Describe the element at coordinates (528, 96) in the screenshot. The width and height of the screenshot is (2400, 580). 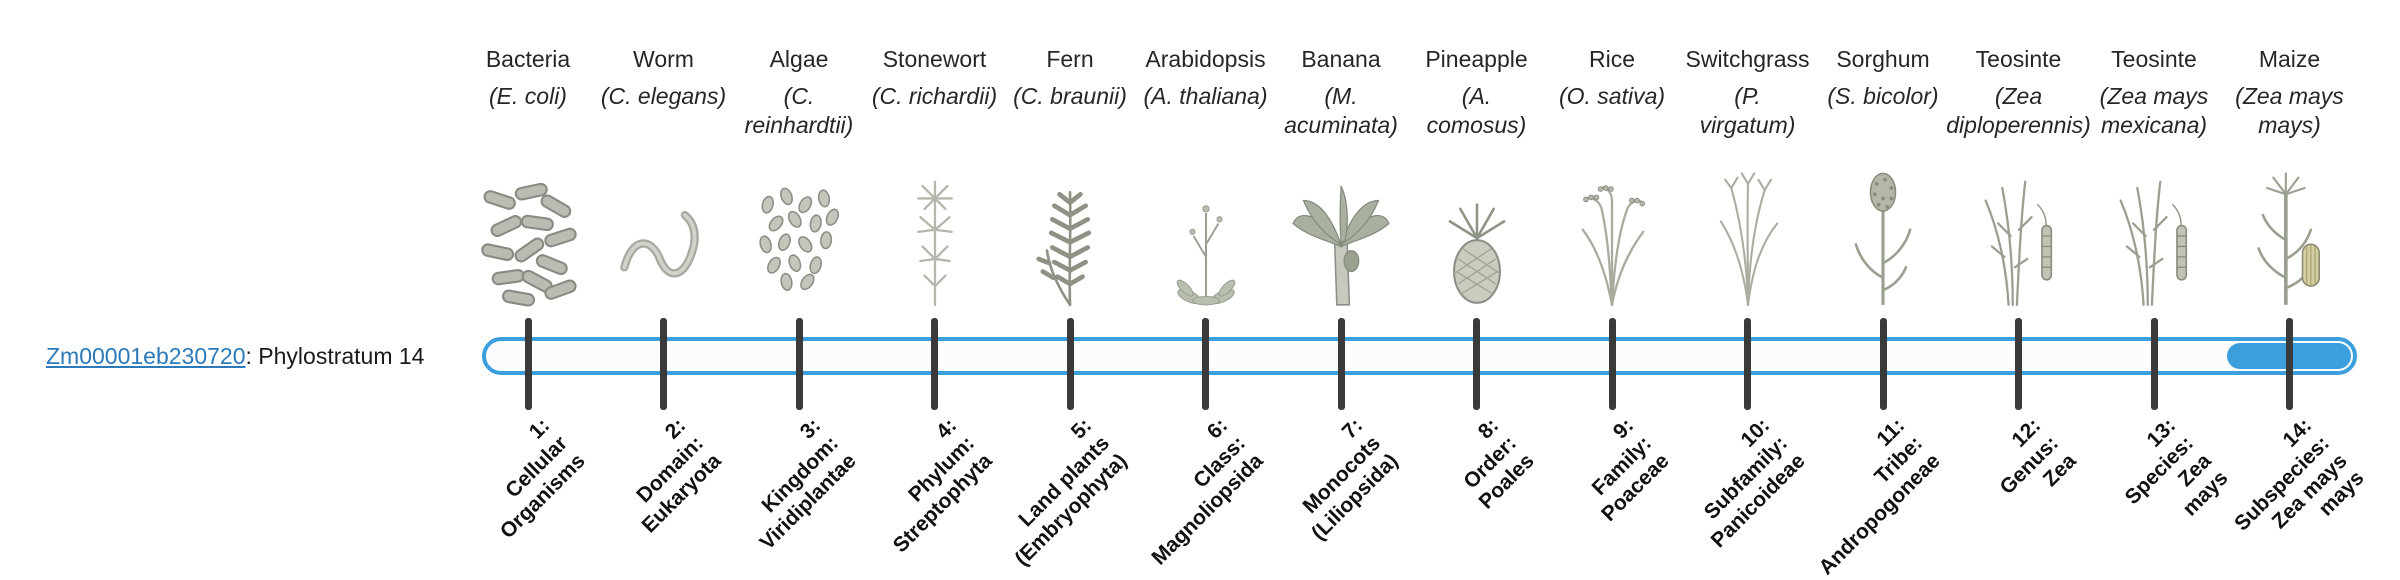
I see `organism-sci-name: (E. coli)` at that location.